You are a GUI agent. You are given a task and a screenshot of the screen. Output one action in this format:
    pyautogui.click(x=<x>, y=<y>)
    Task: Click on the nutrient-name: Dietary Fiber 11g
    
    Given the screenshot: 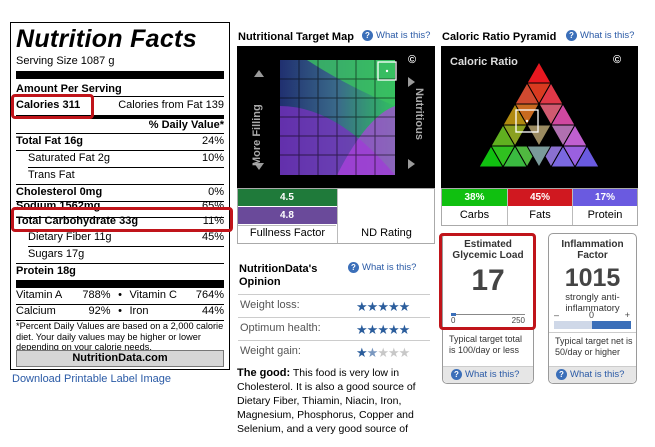 What is the action you would take?
    pyautogui.click(x=70, y=237)
    